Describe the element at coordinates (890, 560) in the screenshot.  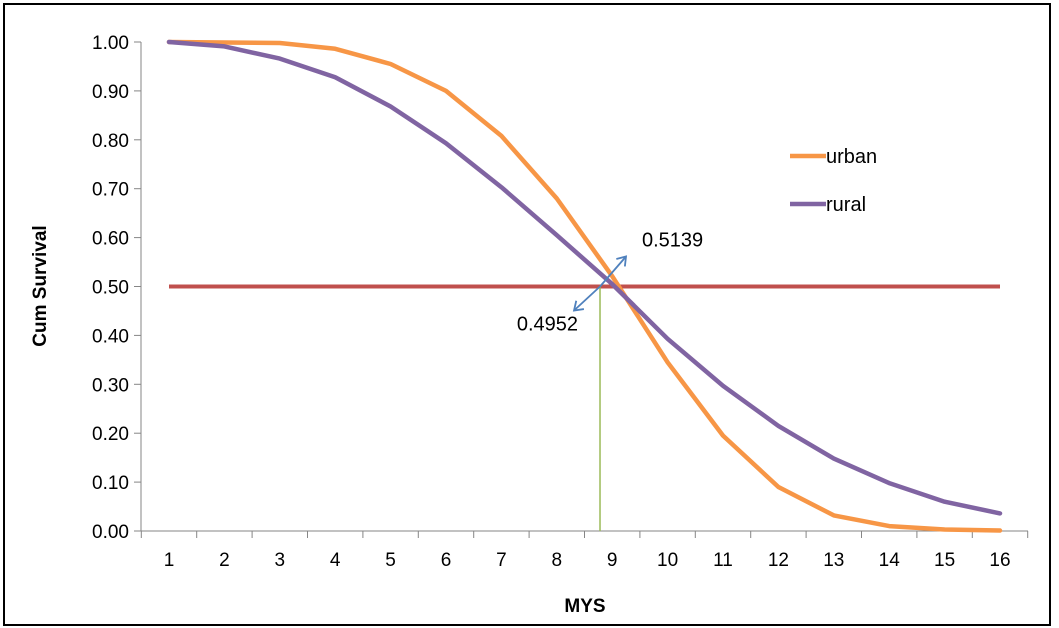
I see `x-tick-label: 14` at that location.